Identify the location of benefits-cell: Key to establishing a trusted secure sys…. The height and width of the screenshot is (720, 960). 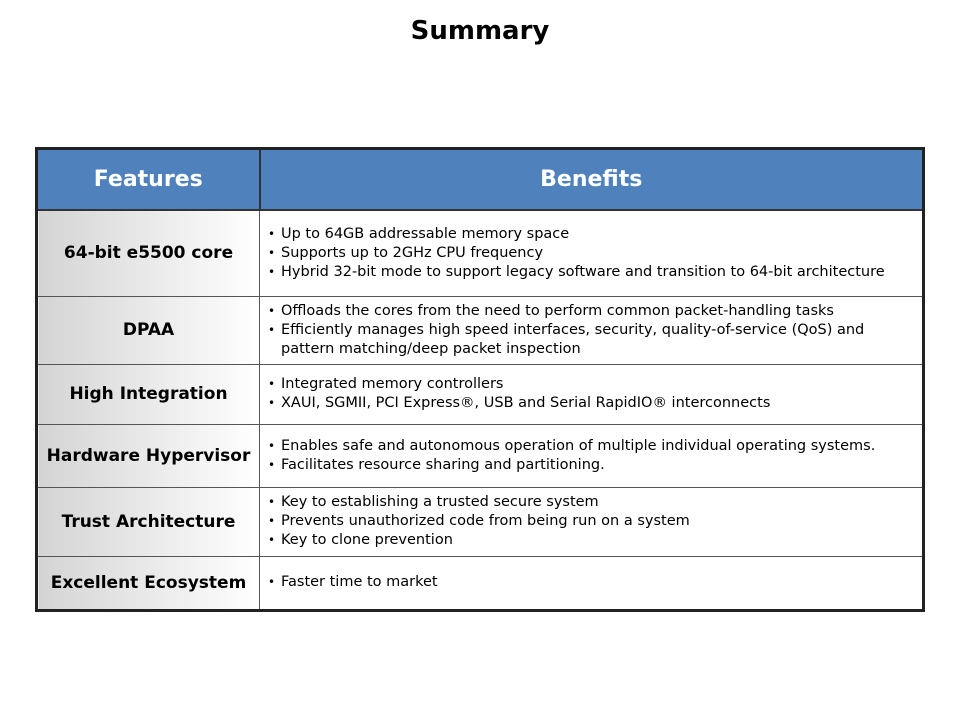
(591, 521).